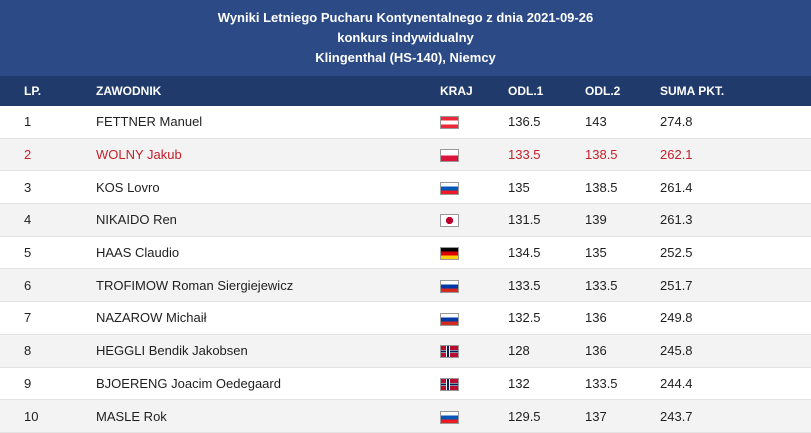 This screenshot has height=433, width=811. Describe the element at coordinates (28, 122) in the screenshot. I see `cell-lp: 1` at that location.